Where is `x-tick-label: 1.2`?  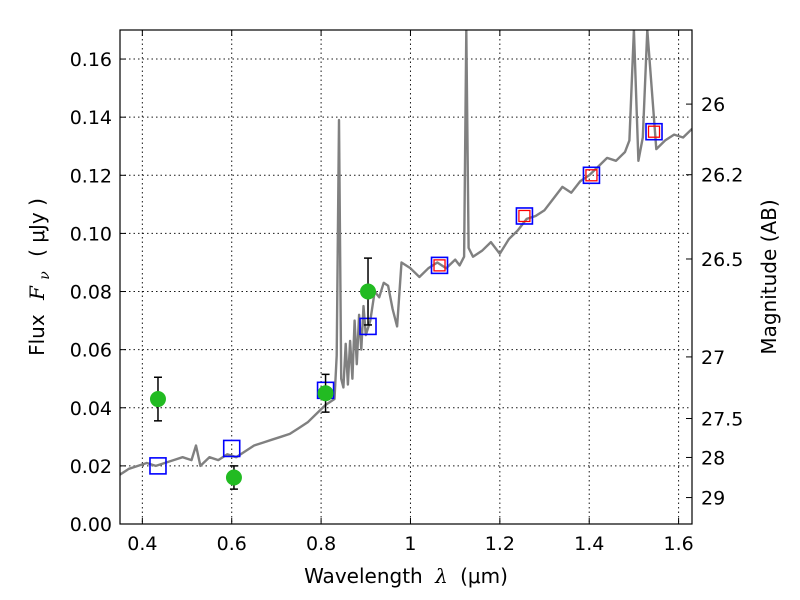
x-tick-label: 1.2 is located at coordinates (500, 544).